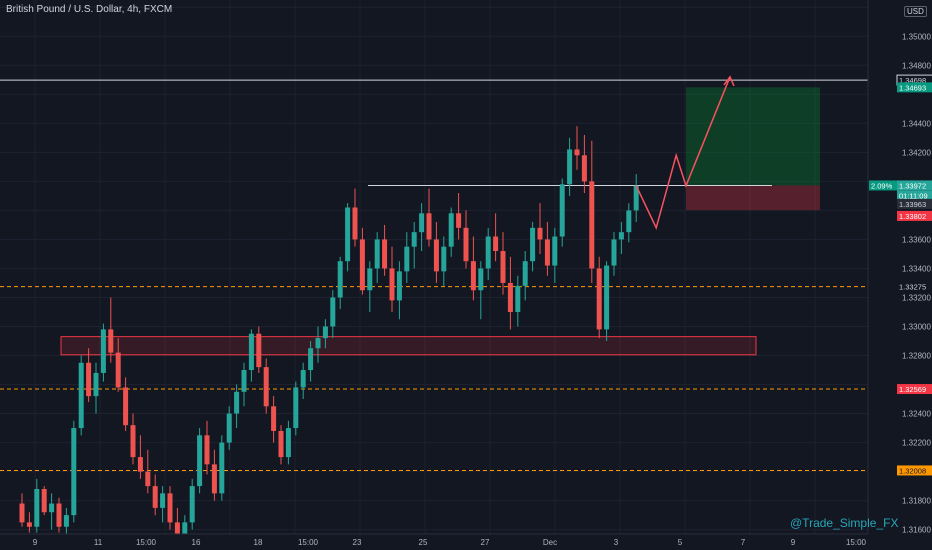  What do you see at coordinates (685, 152) in the screenshot?
I see `projection-arrow-layer` at bounding box center [685, 152].